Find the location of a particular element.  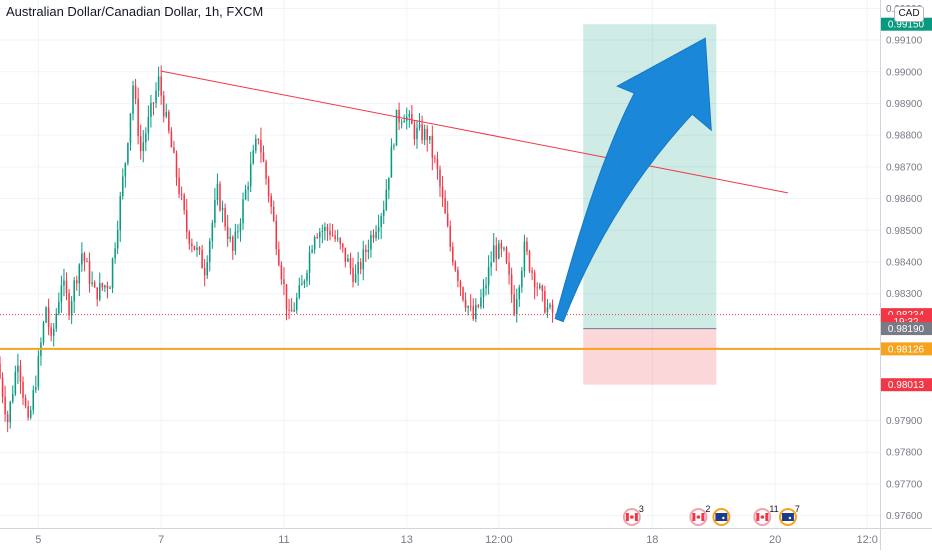

arrow-up-icon is located at coordinates (633, 180).